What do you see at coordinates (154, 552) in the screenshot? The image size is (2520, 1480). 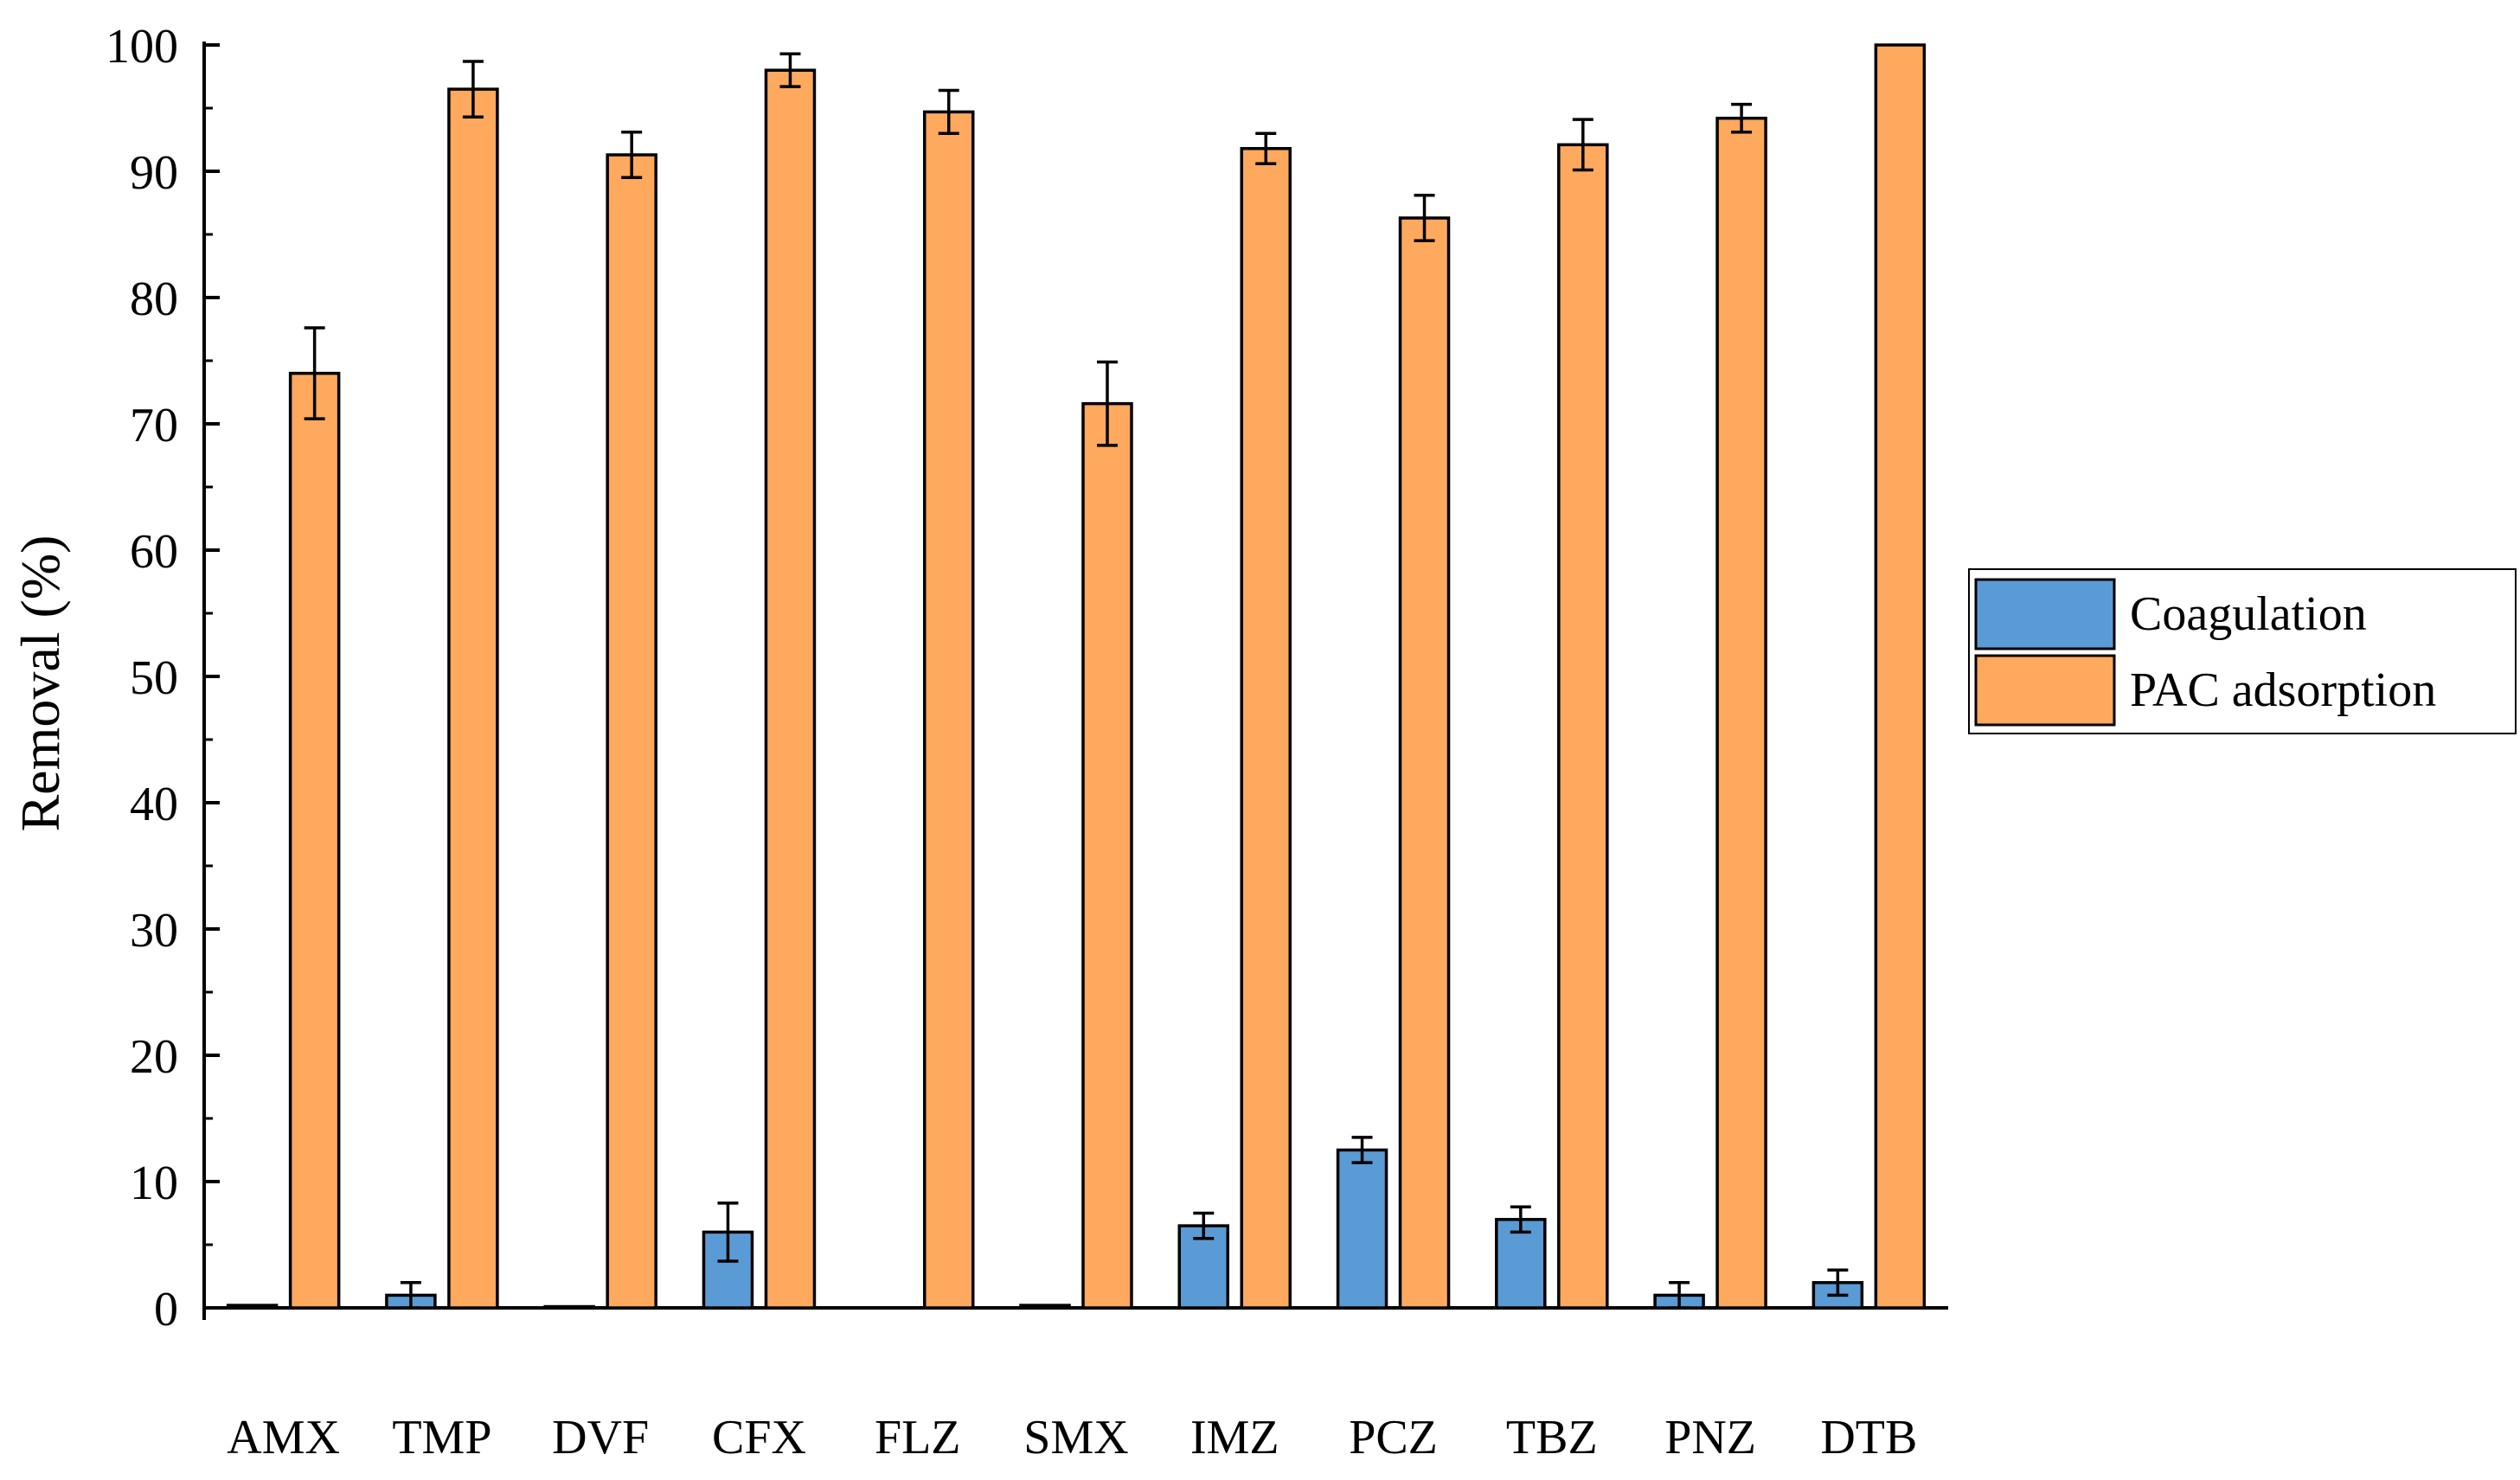 I see `y-tick-label: 60` at bounding box center [154, 552].